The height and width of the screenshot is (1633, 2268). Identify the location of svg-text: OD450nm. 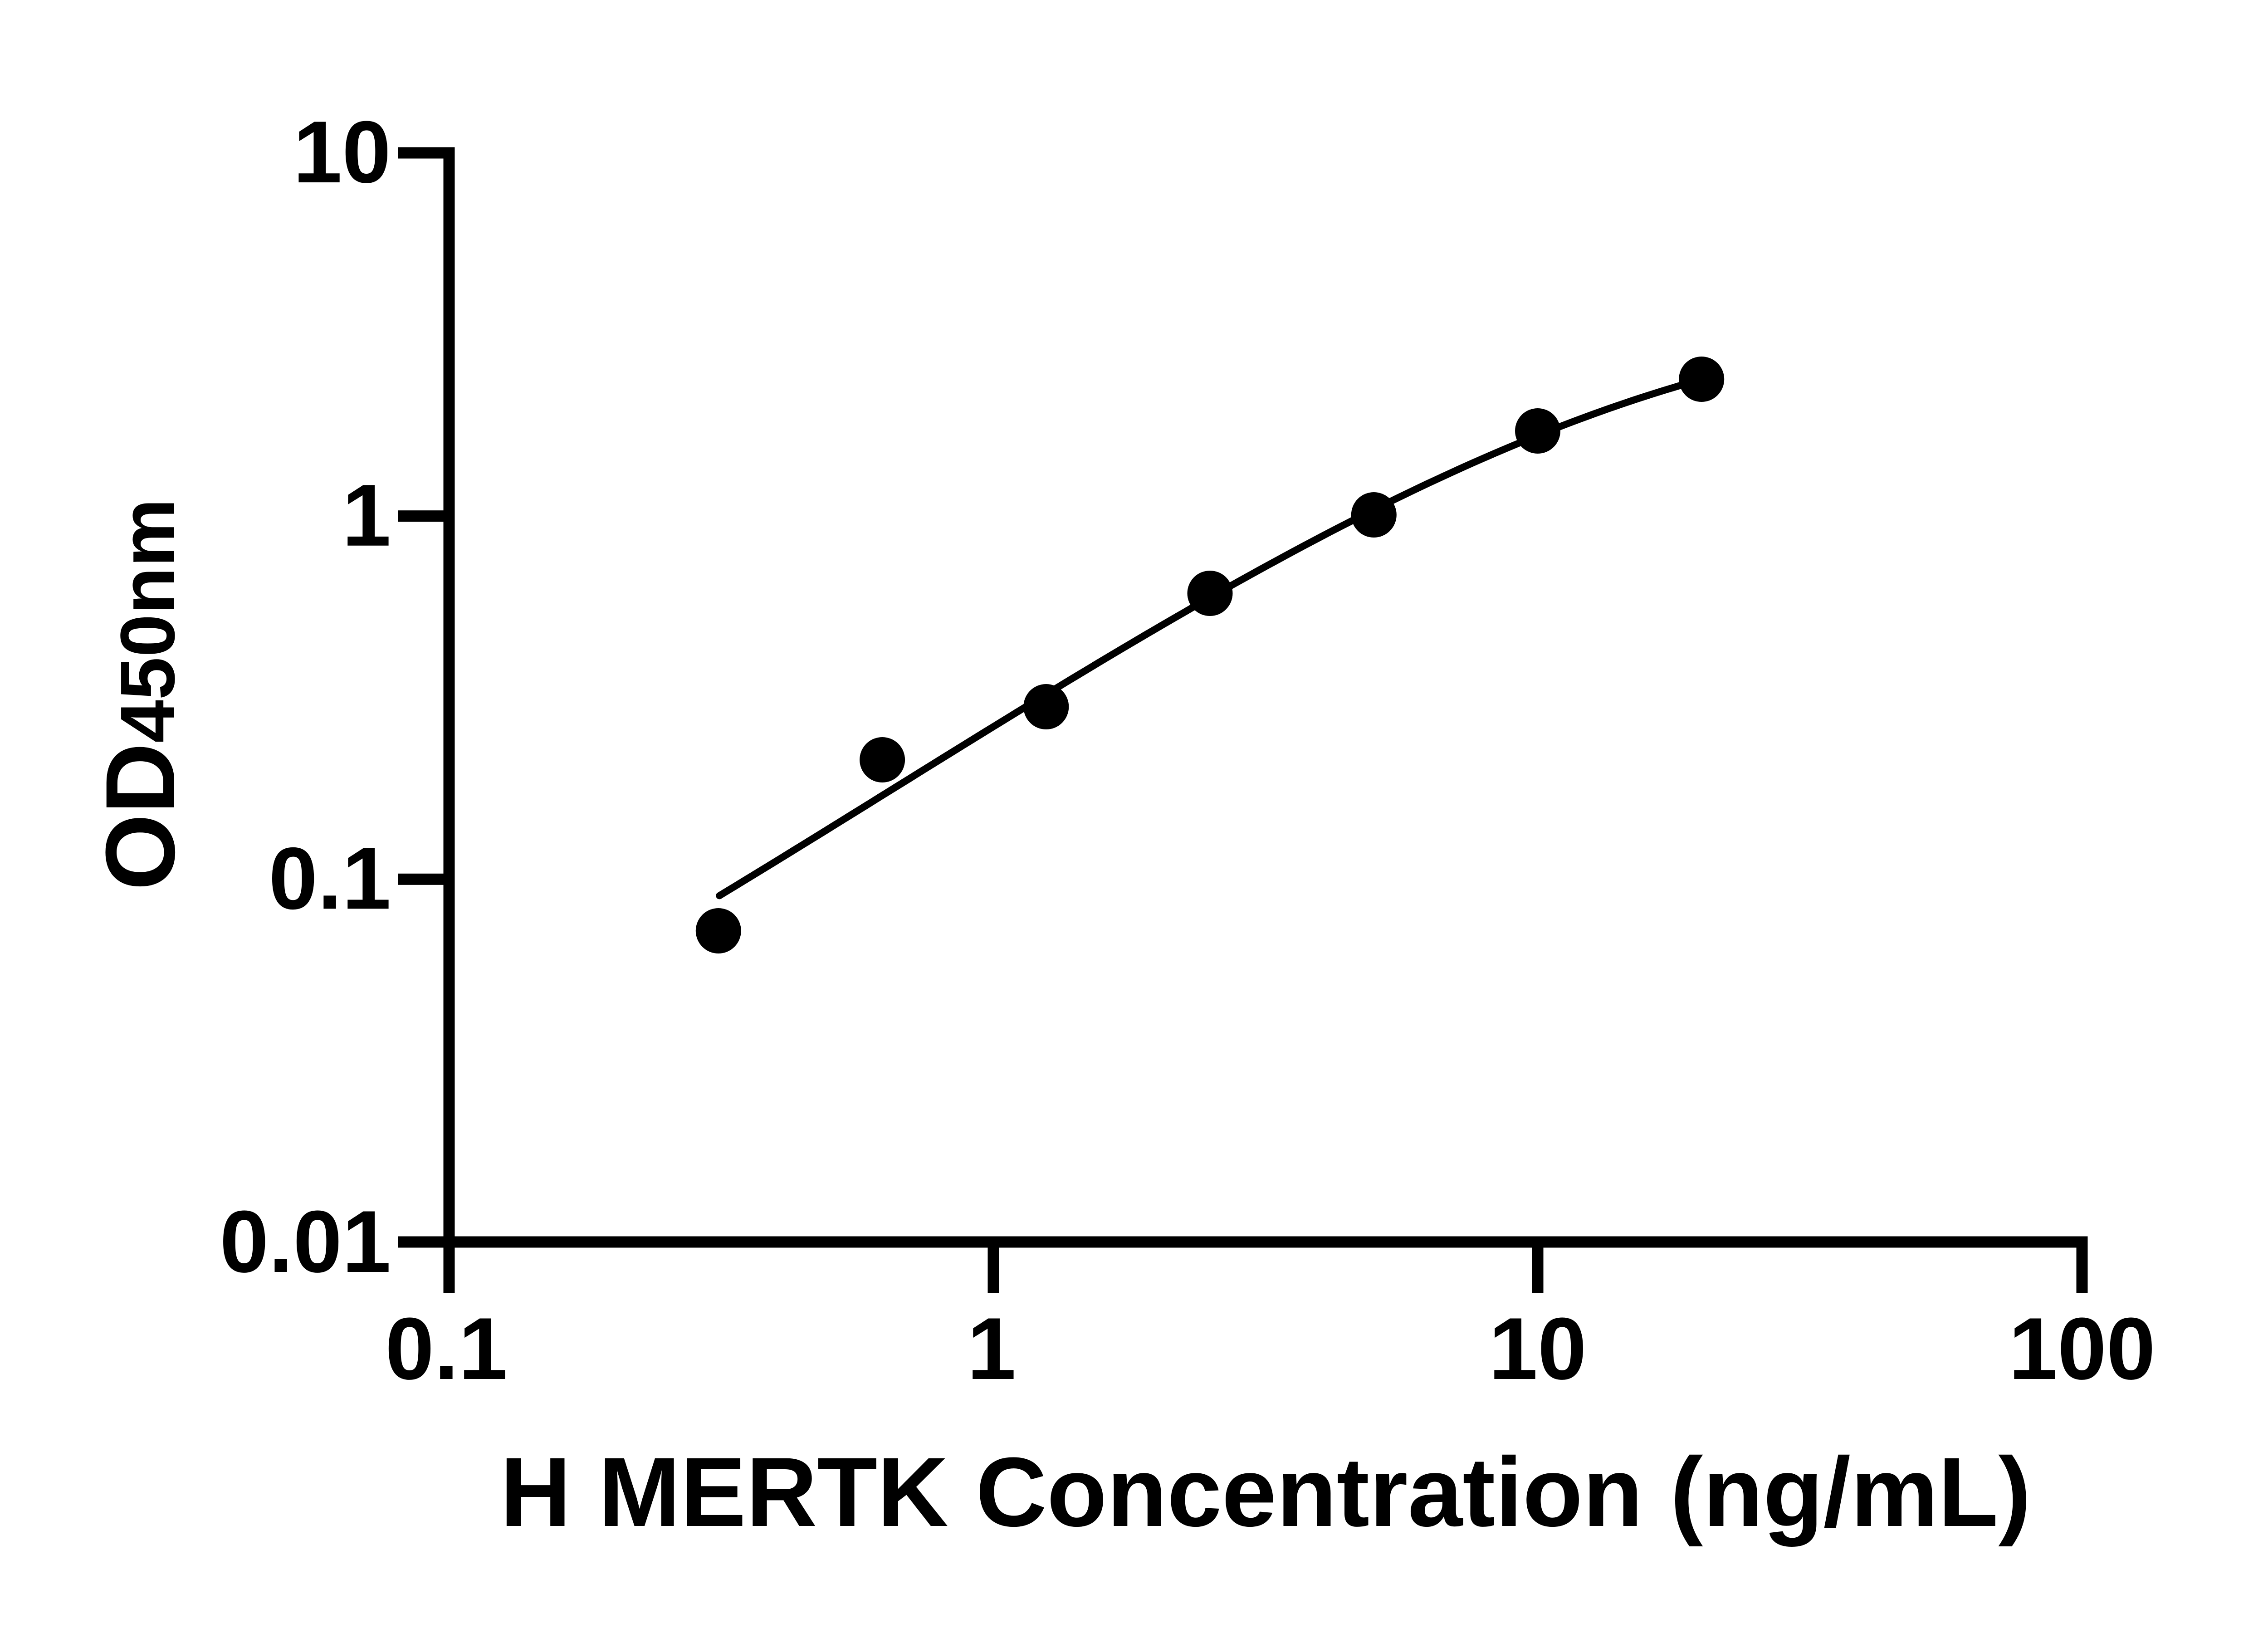
(140, 694).